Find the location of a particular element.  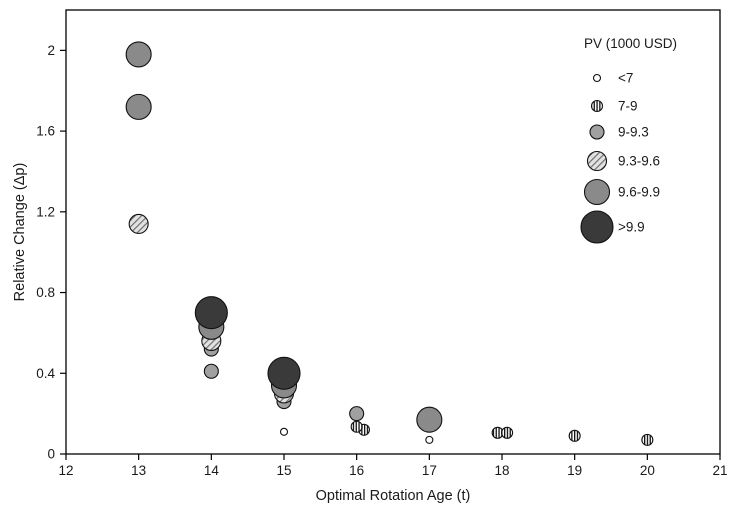

x-tick-label: 19 is located at coordinates (574, 470).